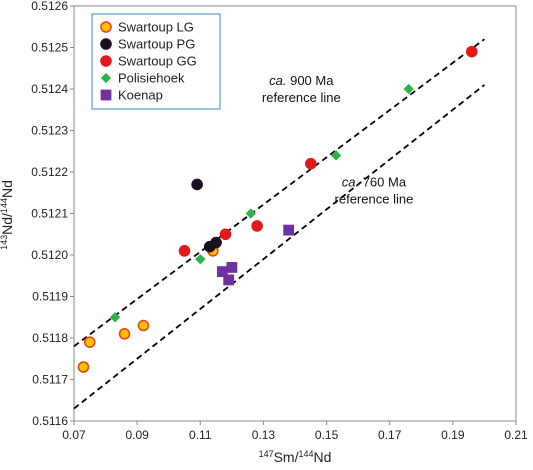 The image size is (533, 470). What do you see at coordinates (350, 182) in the screenshot?
I see `reference-line-label-ca-1: ca.` at bounding box center [350, 182].